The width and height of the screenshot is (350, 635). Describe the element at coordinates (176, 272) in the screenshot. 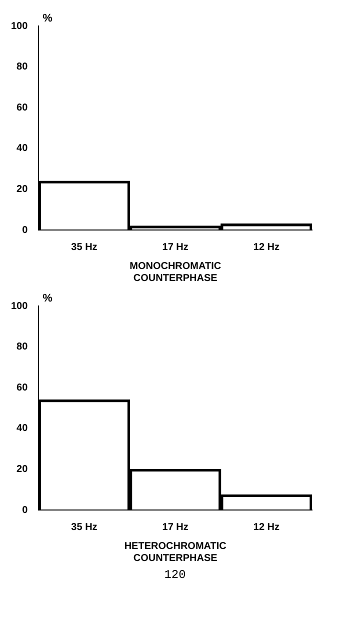

I see `x-axis-title: MONOCHROMATIC COUNTERPHASE` at that location.